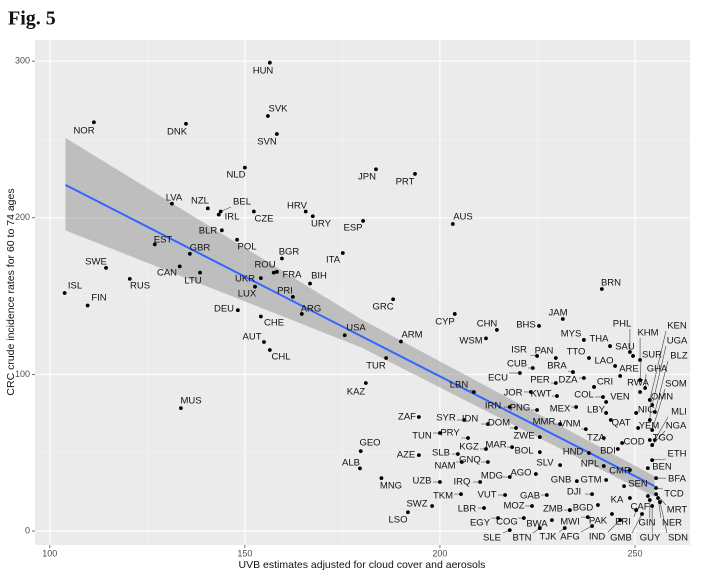  I want to click on point-label: UZB, so click(422, 481).